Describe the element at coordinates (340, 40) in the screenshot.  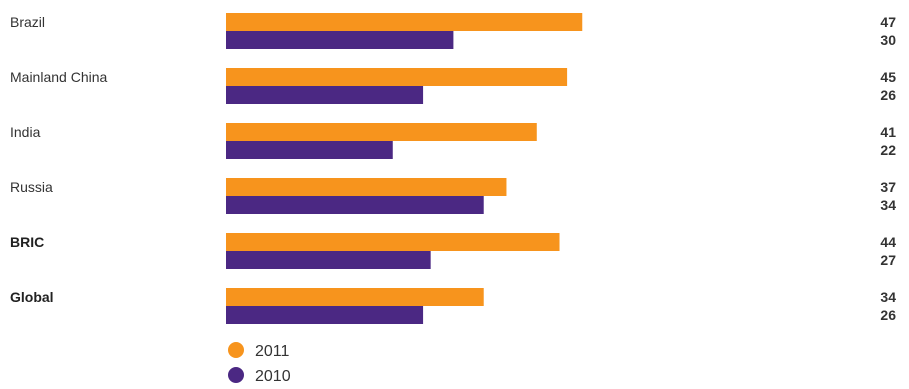
I see `bar-brazil-2010` at that location.